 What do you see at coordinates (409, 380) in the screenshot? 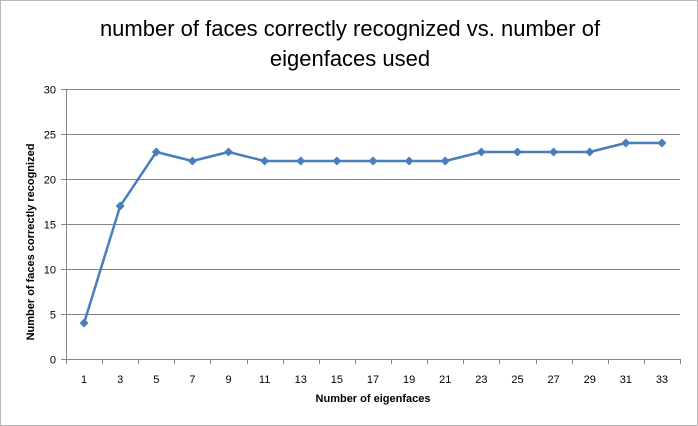
I see `x-tick-label: 19` at bounding box center [409, 380].